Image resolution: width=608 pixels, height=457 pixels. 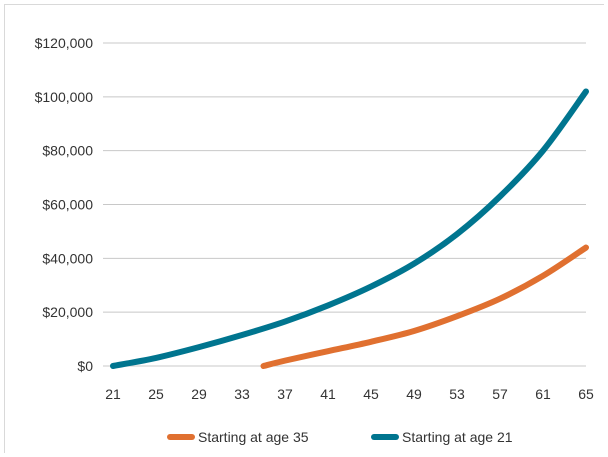 I want to click on legend-label: Starting at age 21, so click(x=457, y=437).